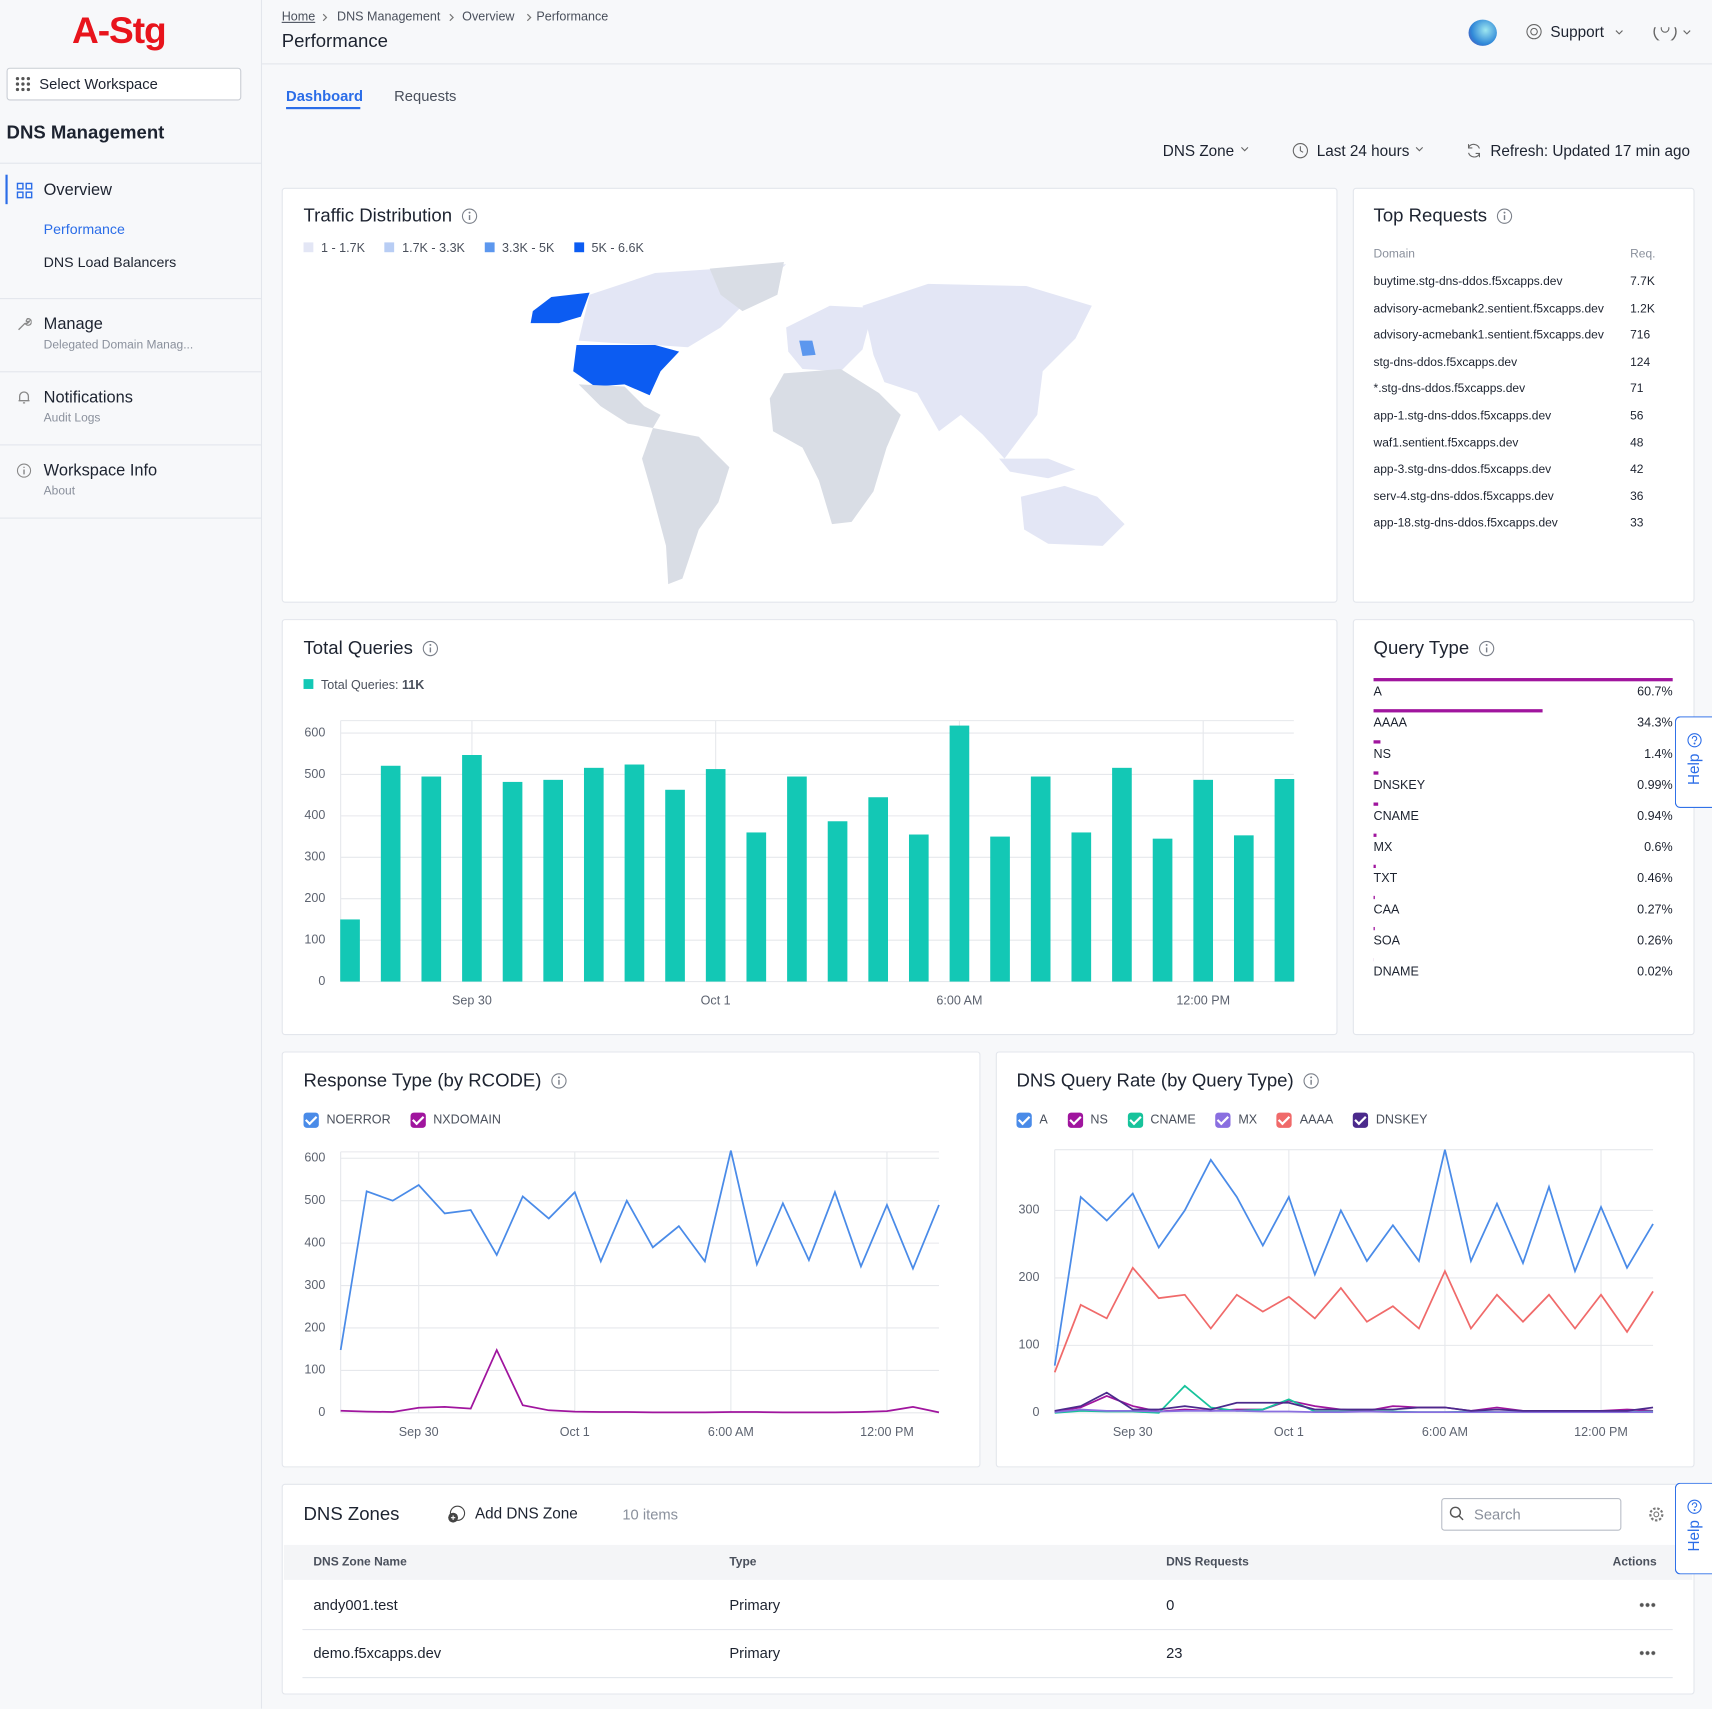  What do you see at coordinates (988, 1562) in the screenshot?
I see `table-header` at bounding box center [988, 1562].